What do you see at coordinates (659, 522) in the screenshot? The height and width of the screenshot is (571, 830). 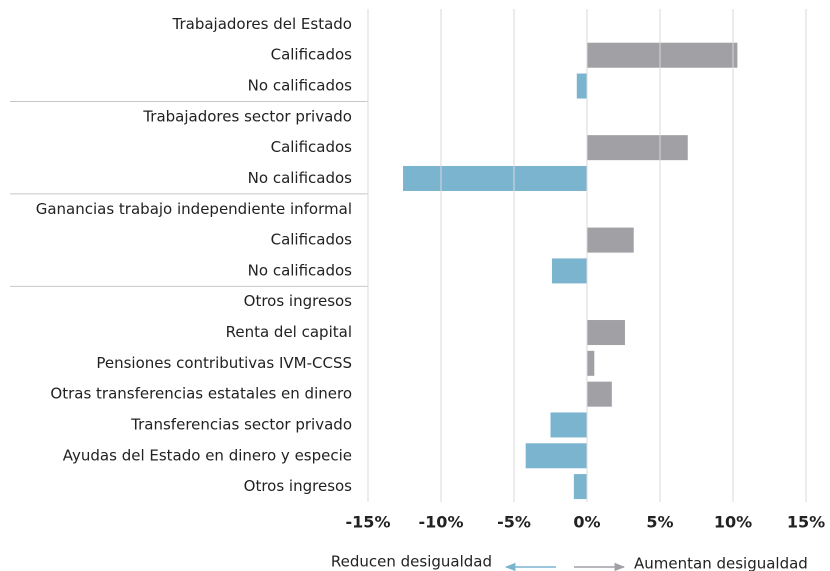 I see `x-tick-label: 5%` at bounding box center [659, 522].